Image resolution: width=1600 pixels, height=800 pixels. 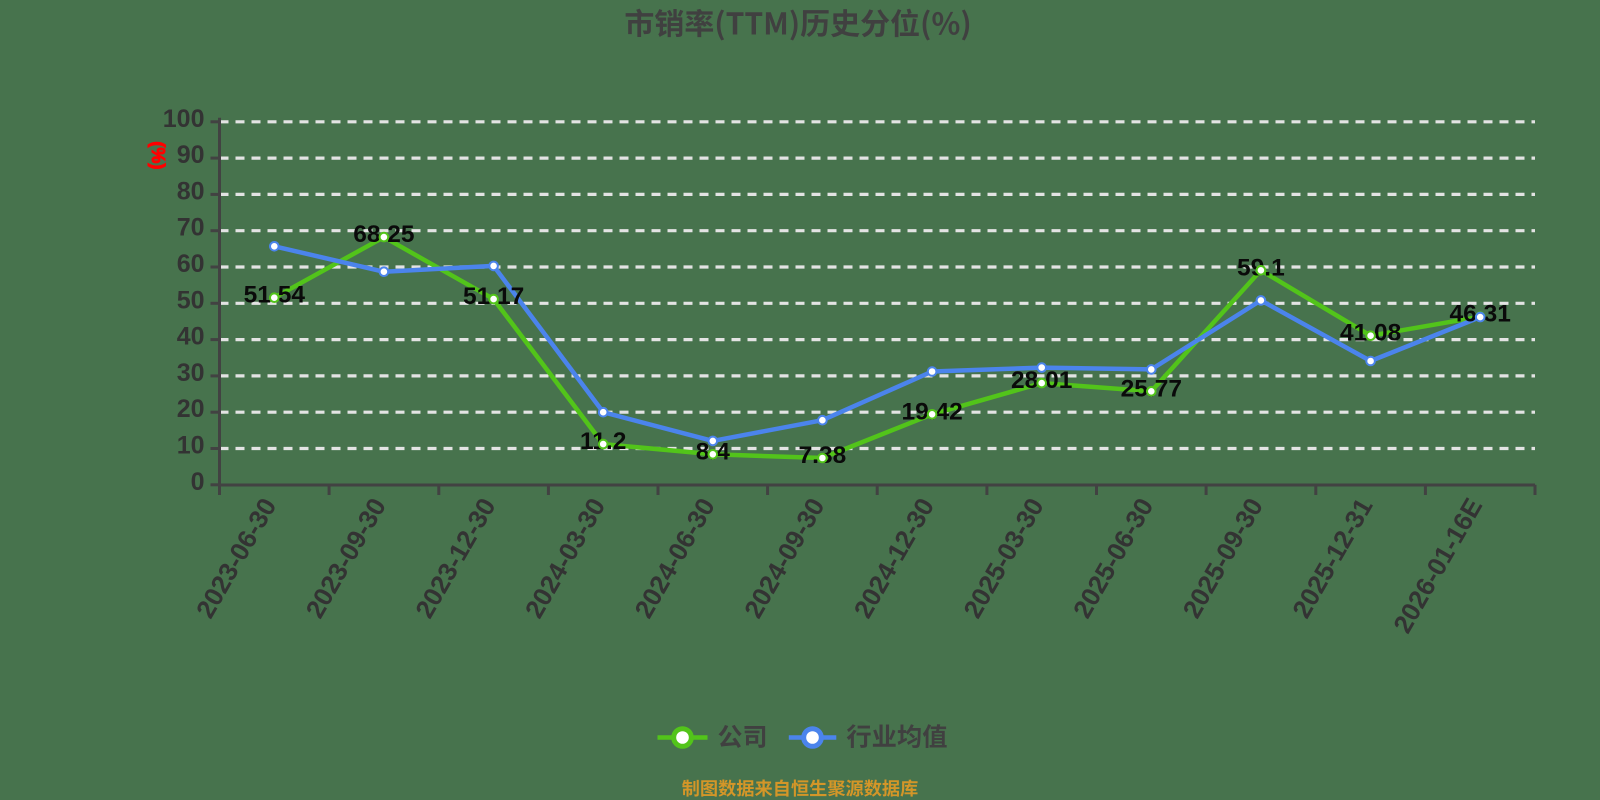 I want to click on svg-text: 70, so click(x=191, y=228).